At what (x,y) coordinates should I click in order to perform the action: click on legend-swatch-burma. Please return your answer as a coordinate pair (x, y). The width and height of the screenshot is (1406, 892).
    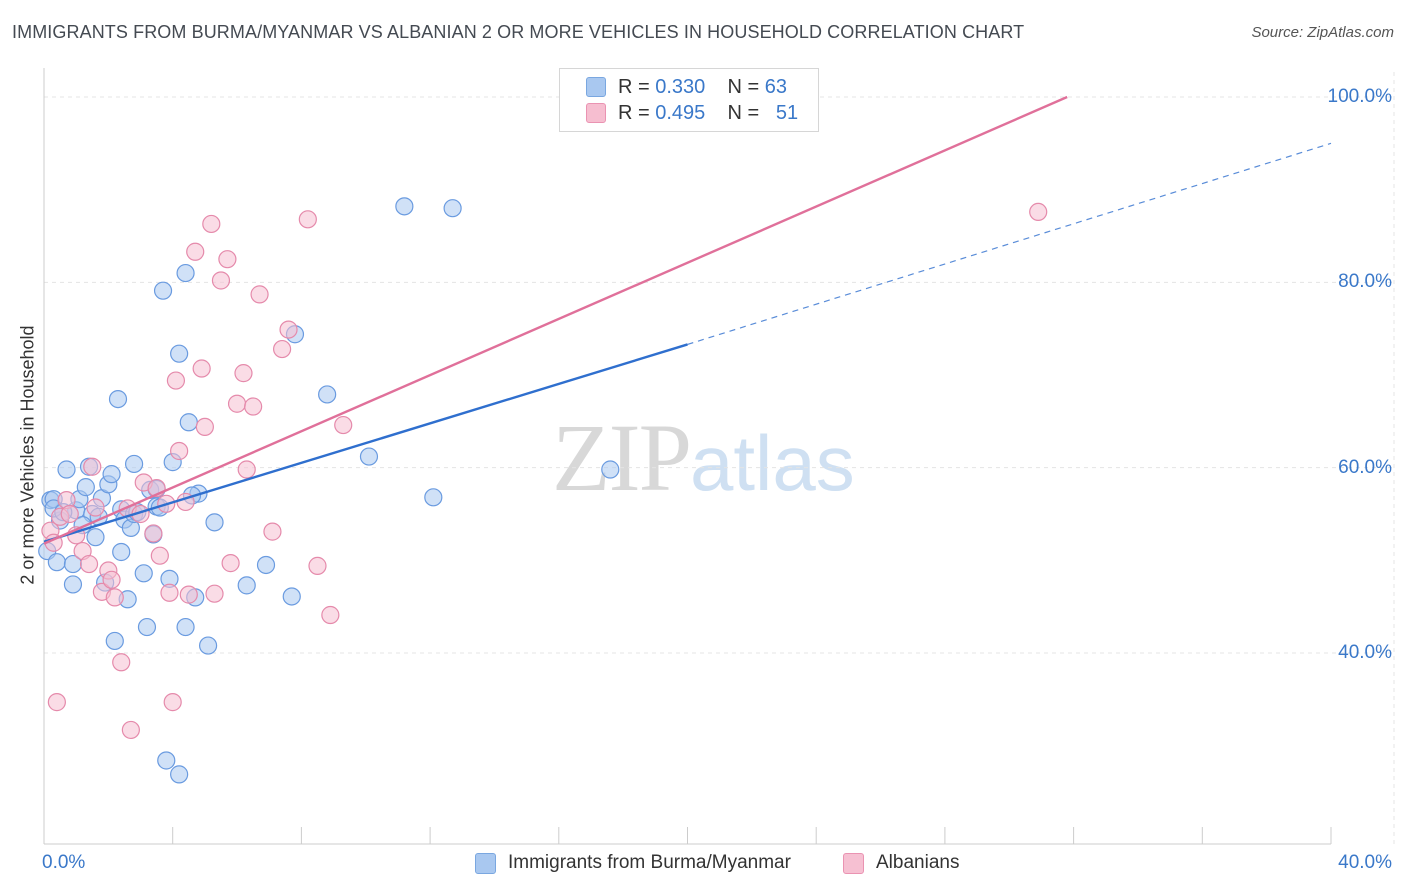
    Looking at the image, I should click on (596, 87).